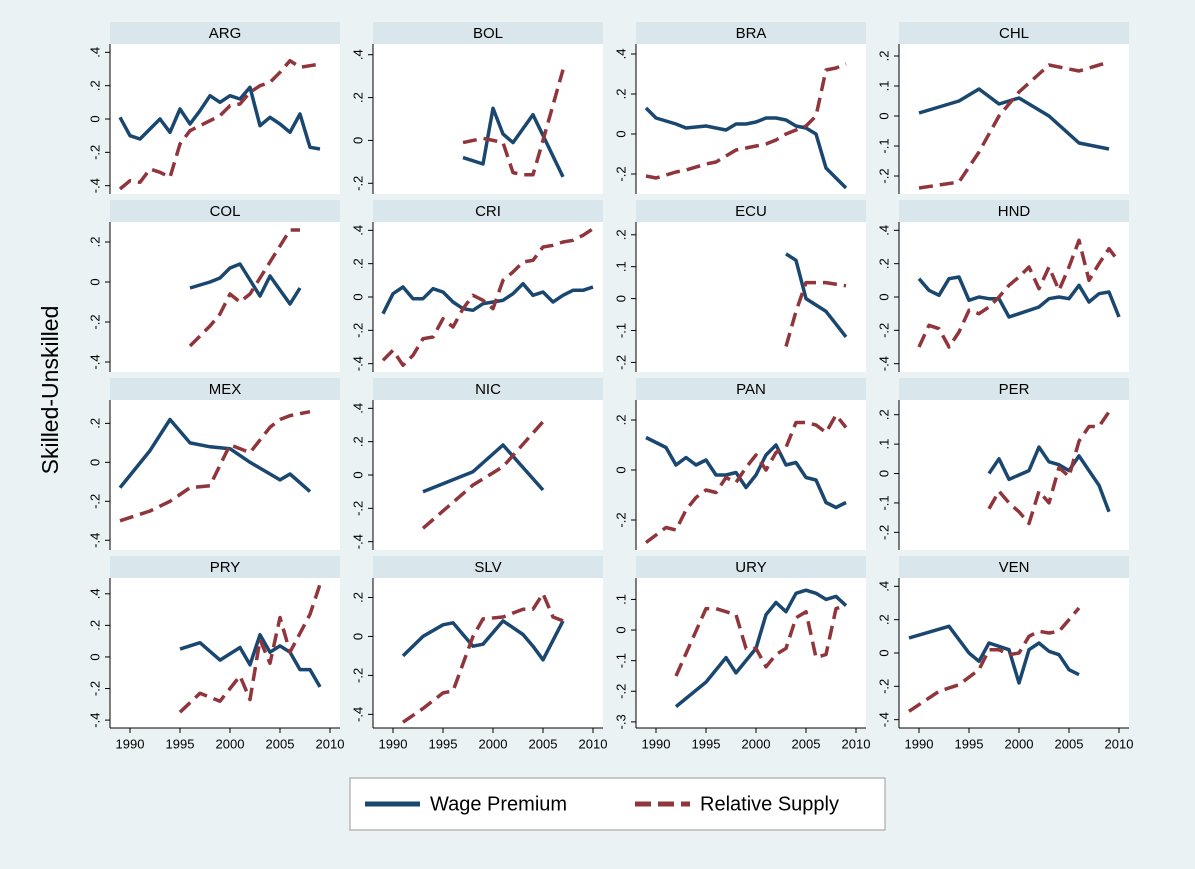 The height and width of the screenshot is (869, 1195). Describe the element at coordinates (620, 721) in the screenshot. I see `y-tick-label: -.3` at that location.